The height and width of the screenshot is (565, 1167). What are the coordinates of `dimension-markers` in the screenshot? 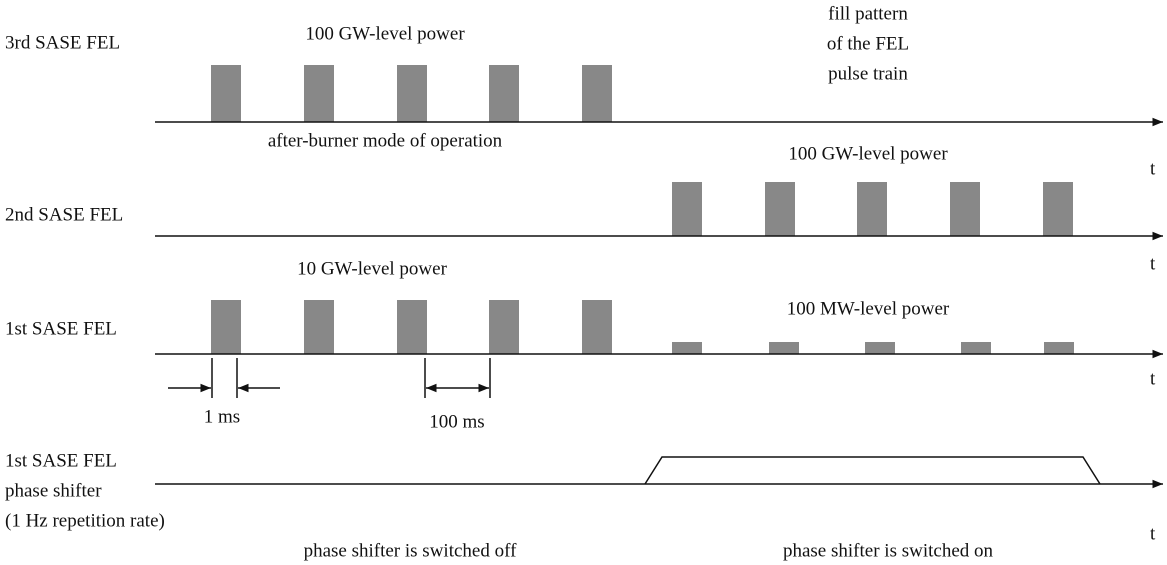 It's located at (329, 378).